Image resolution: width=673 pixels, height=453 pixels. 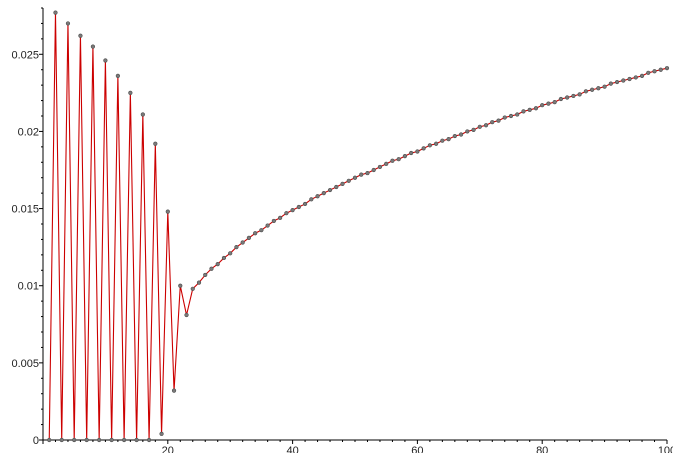 I want to click on y-tick-label: 0.005, so click(x=25, y=364).